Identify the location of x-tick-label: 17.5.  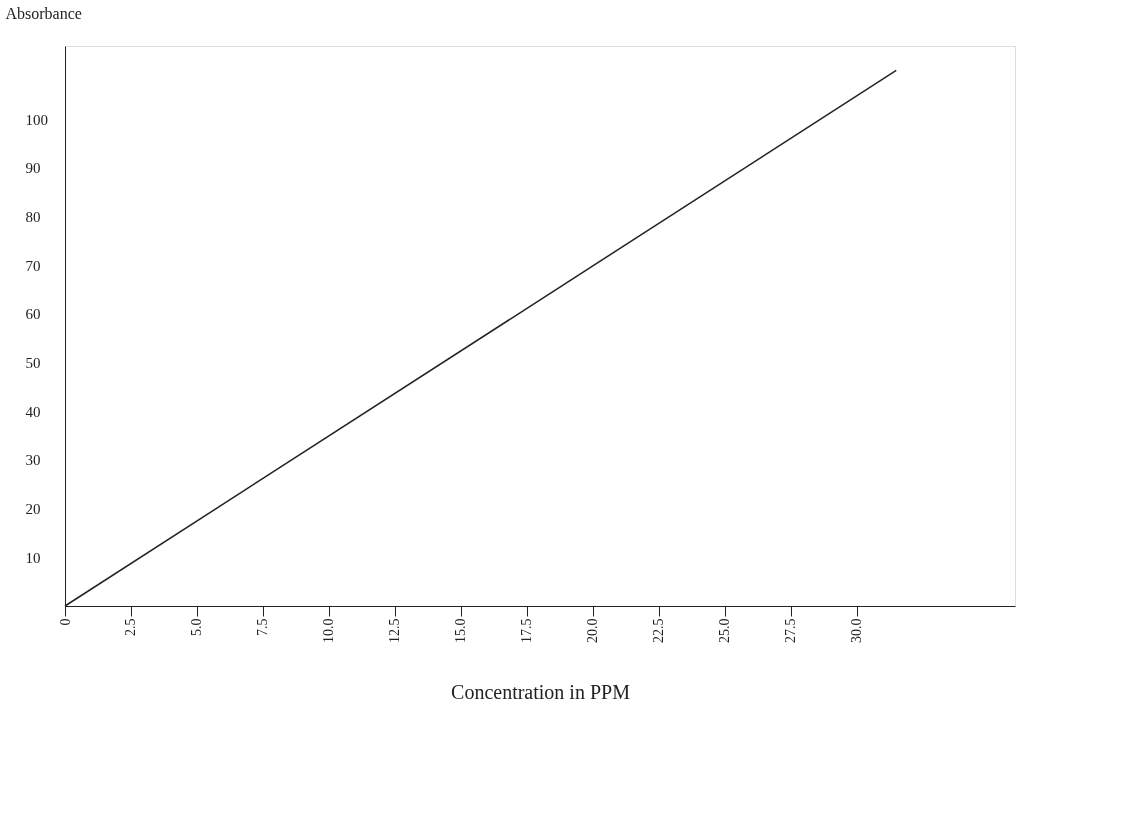
(527, 630).